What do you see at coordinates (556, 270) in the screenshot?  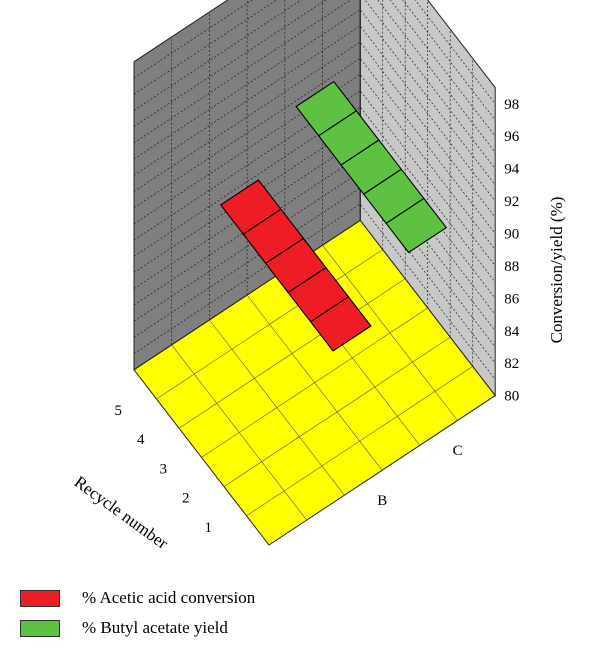 I see `z-axis-title: Conversion/yield (%)` at bounding box center [556, 270].